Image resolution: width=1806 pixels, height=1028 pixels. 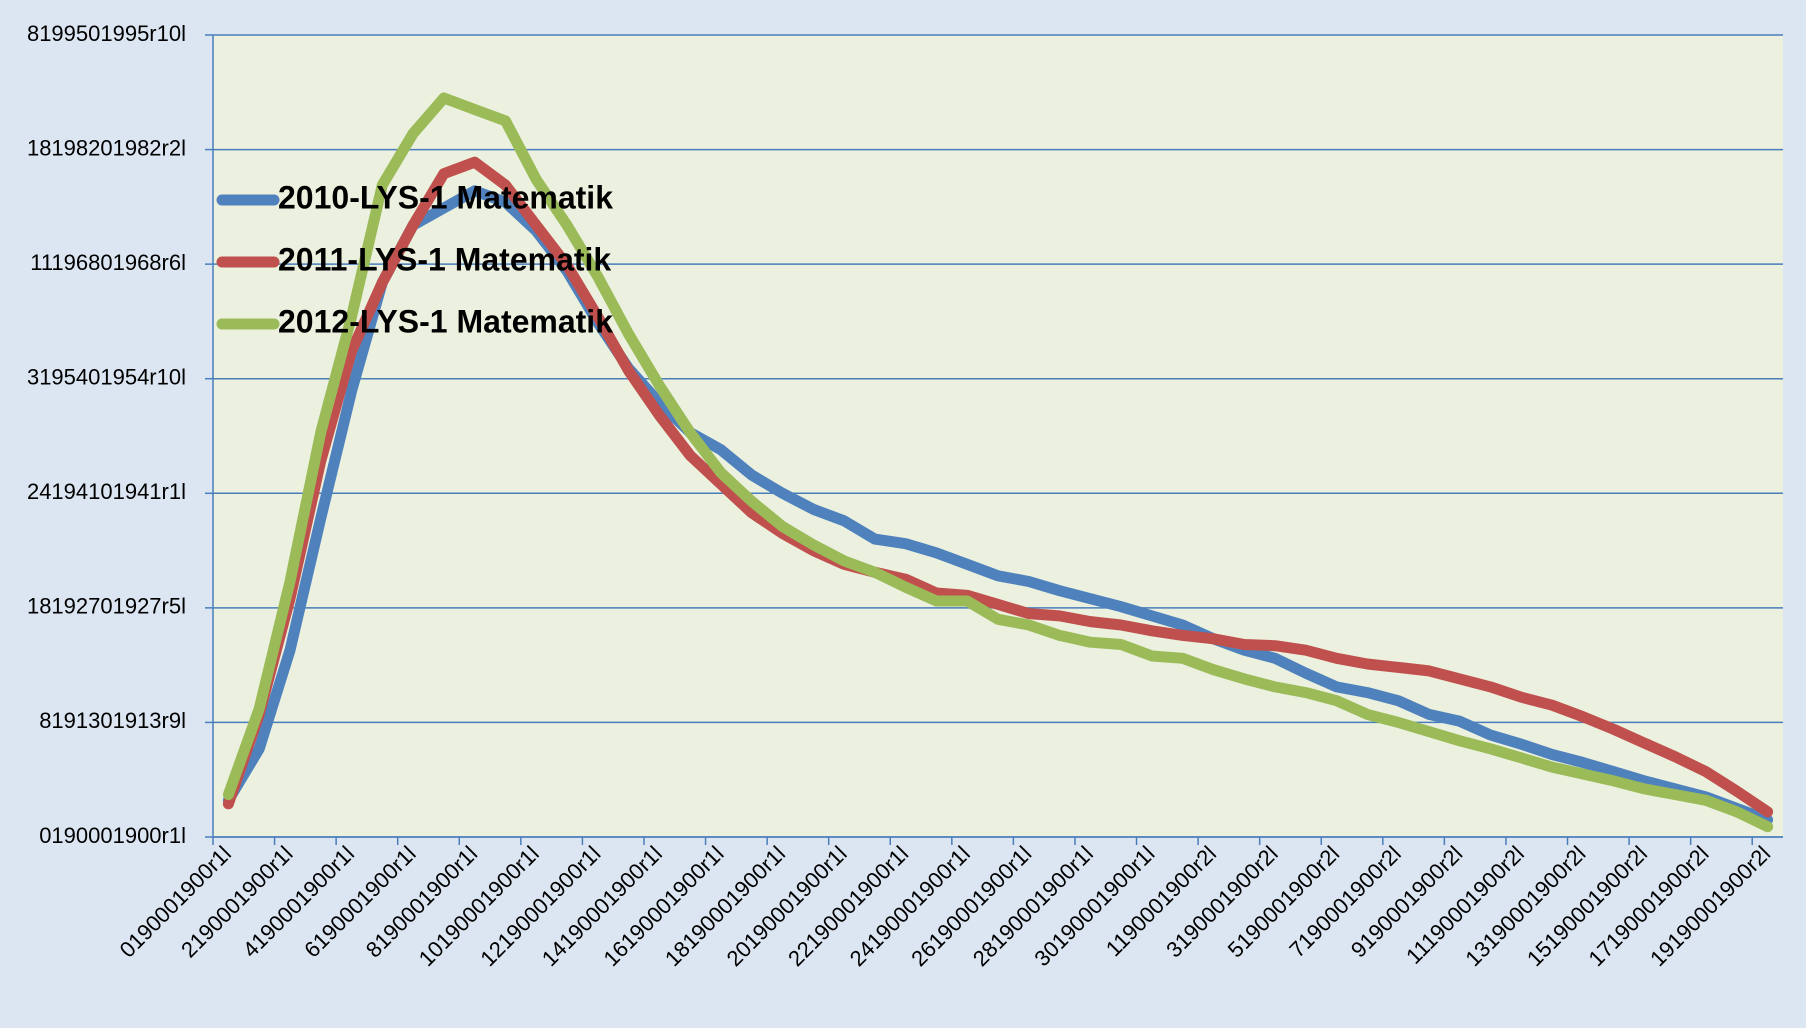 I want to click on legend-label: 2011-LYS-1 Matematik, so click(x=444, y=259).